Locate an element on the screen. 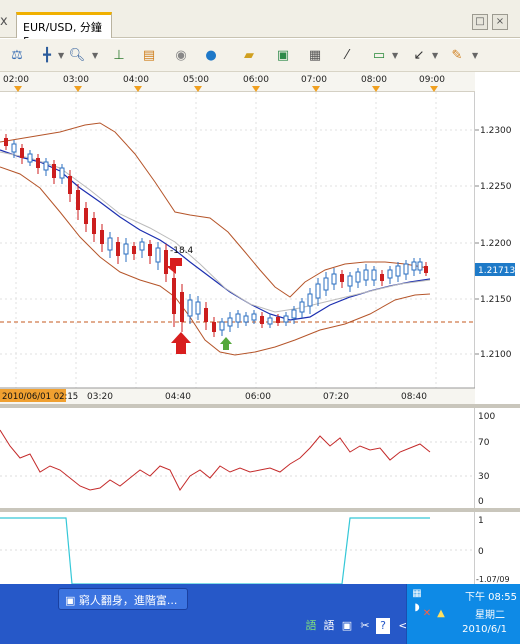 The image size is (520, 644). picture-icon: ▣ is located at coordinates (283, 55).